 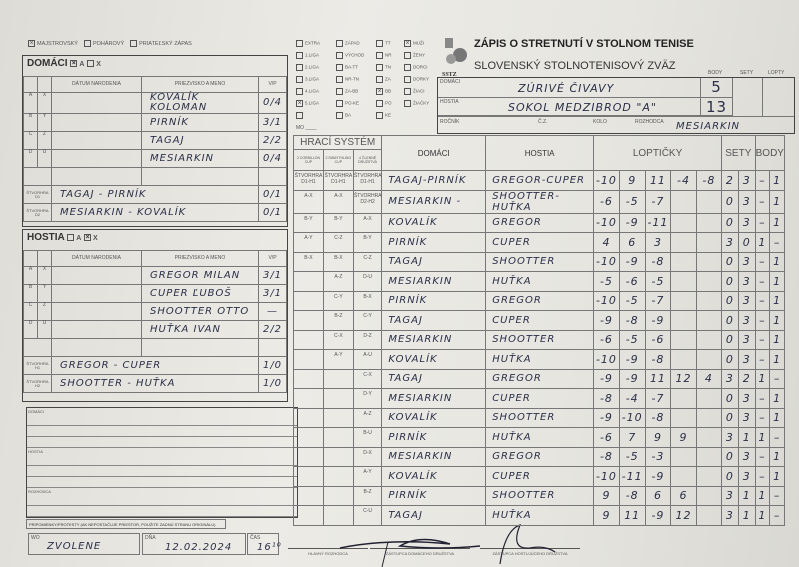 What do you see at coordinates (200, 140) in the screenshot?
I see `player-name: TAGAJ` at bounding box center [200, 140].